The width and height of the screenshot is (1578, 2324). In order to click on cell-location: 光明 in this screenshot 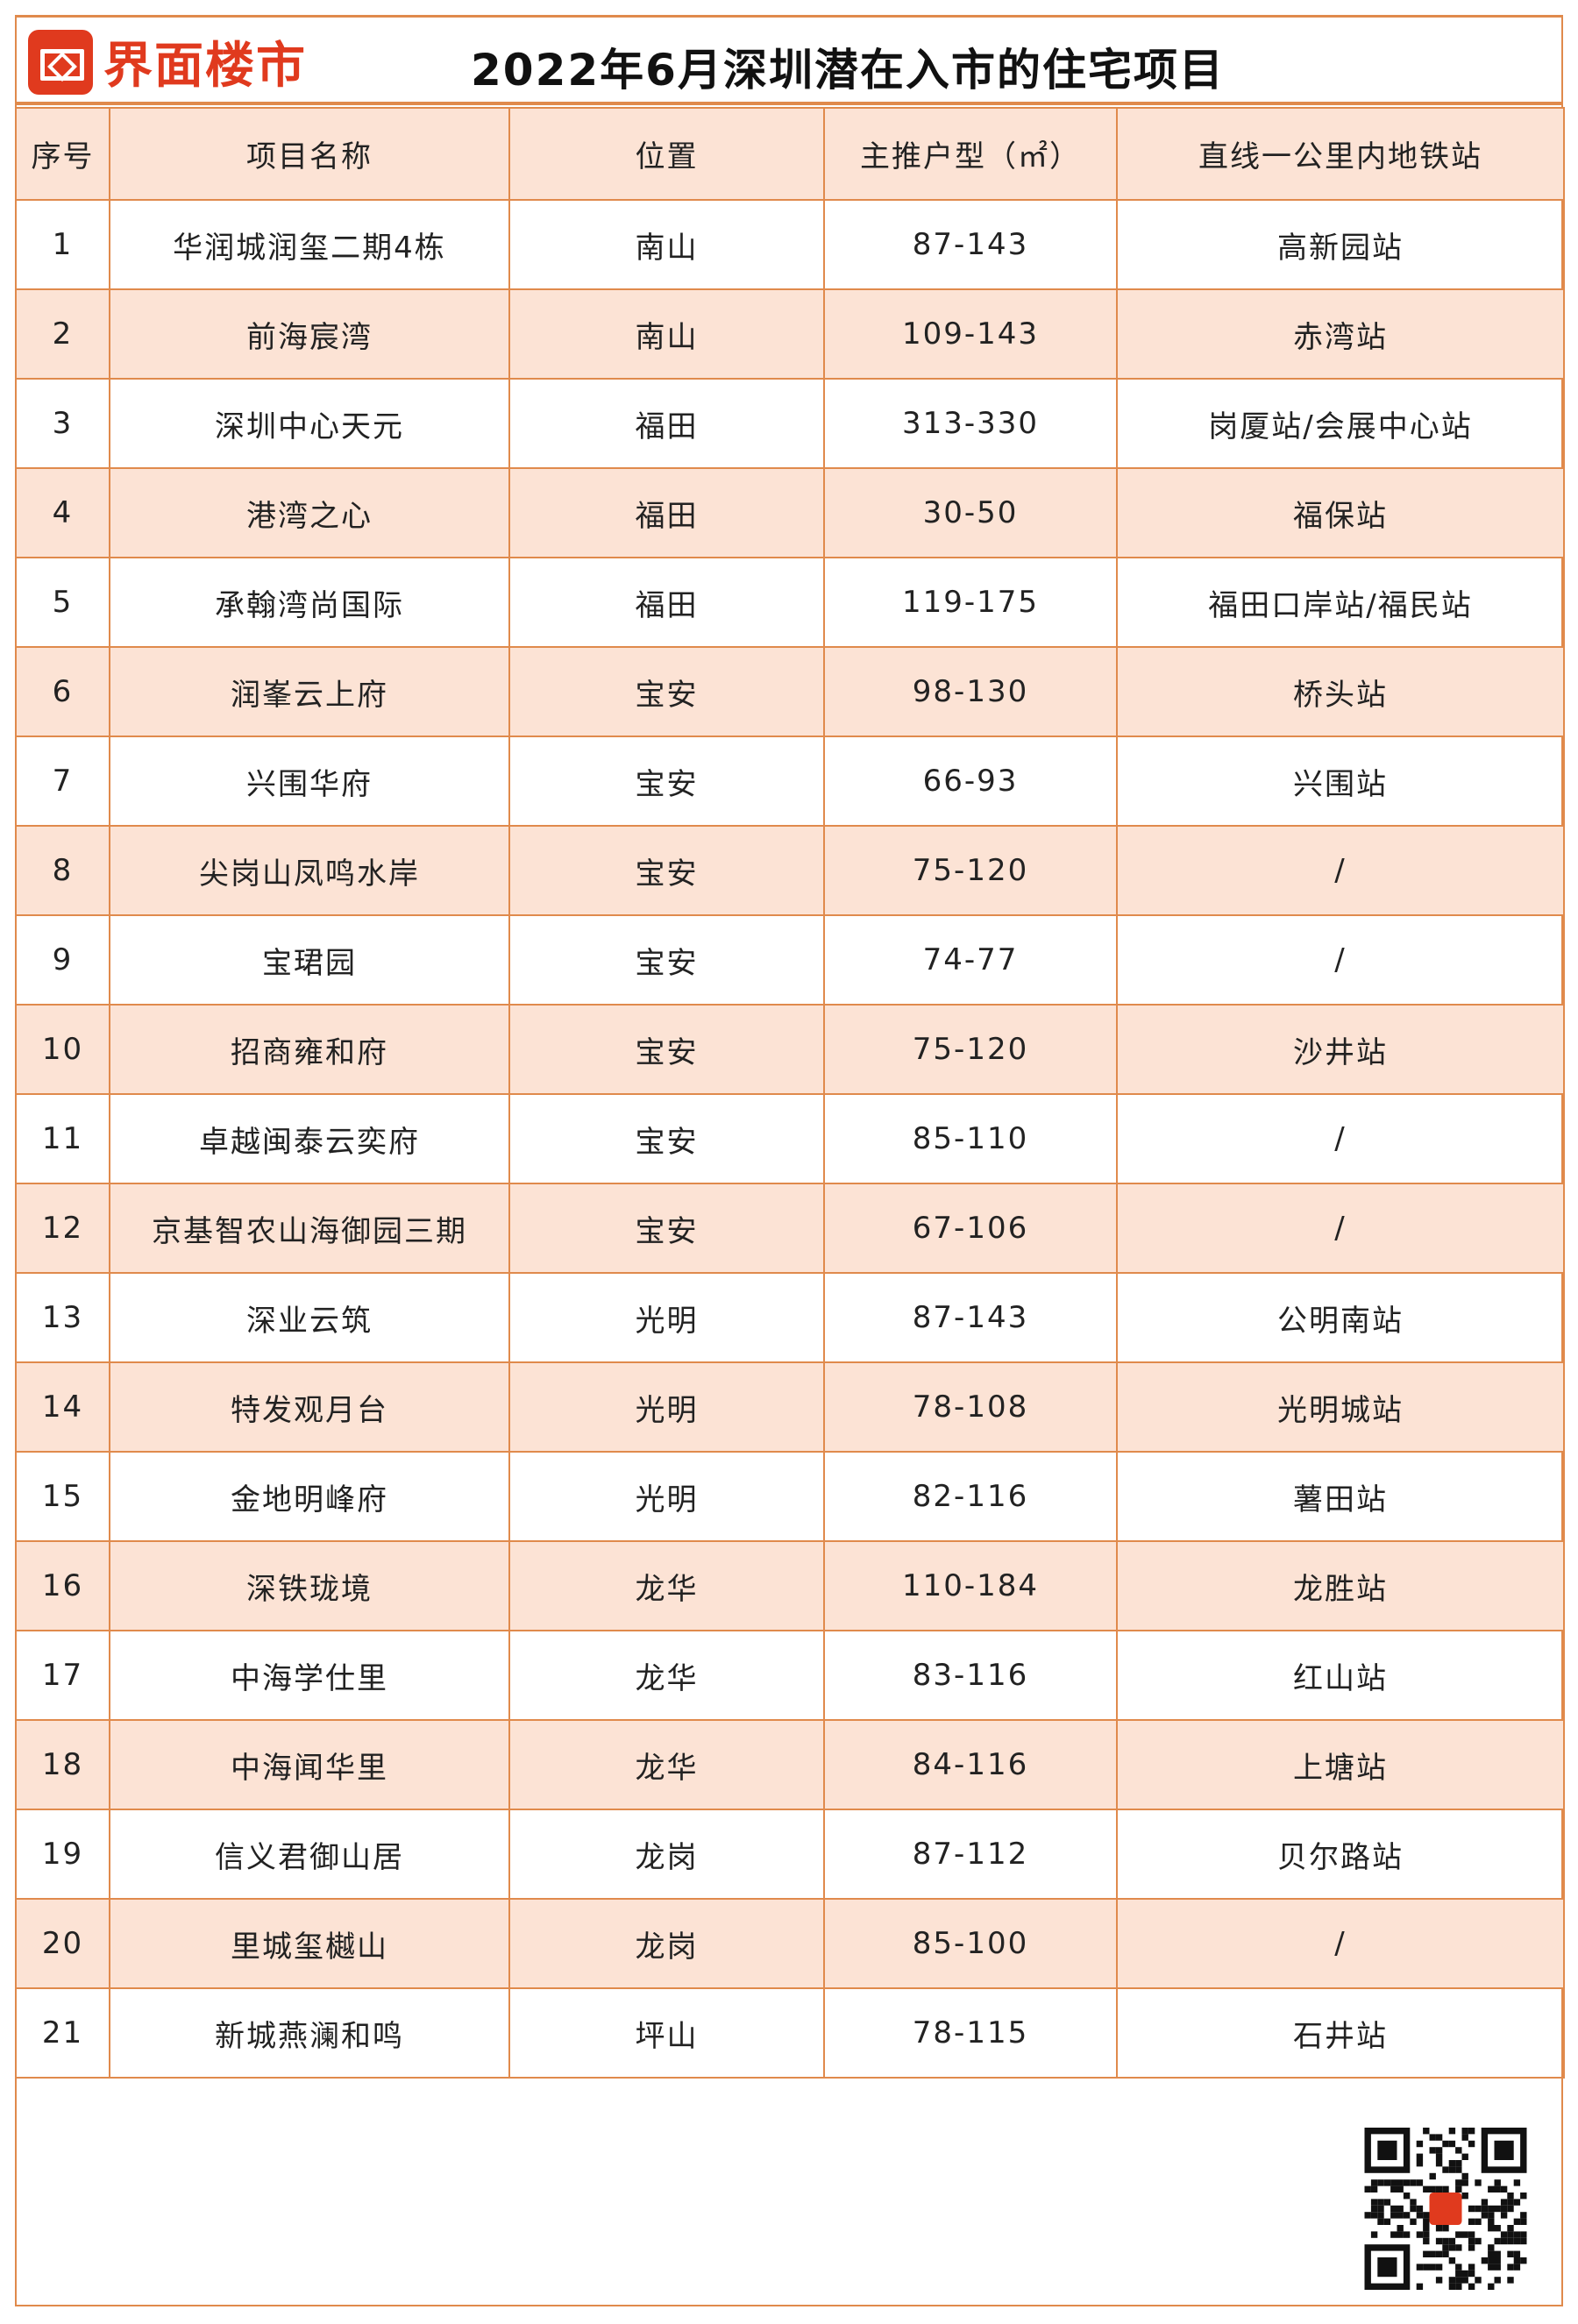, I will do `click(666, 1407)`.